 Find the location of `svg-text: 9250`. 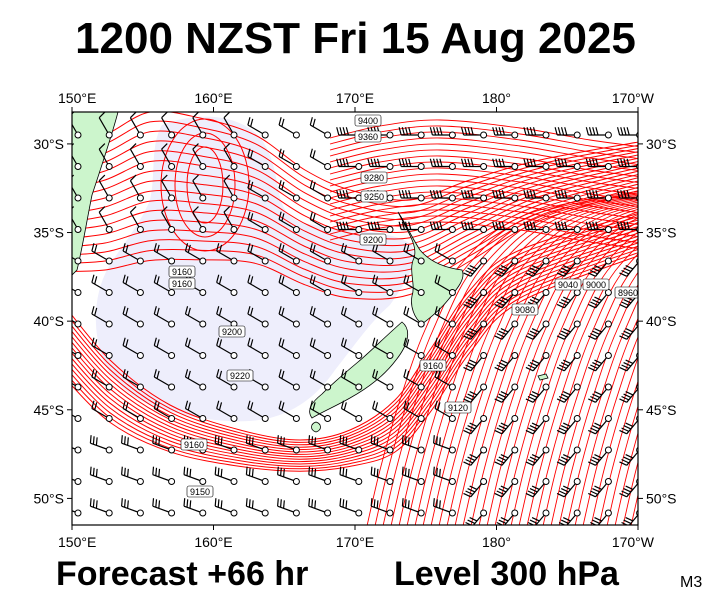

svg-text: 9250 is located at coordinates (374, 197).